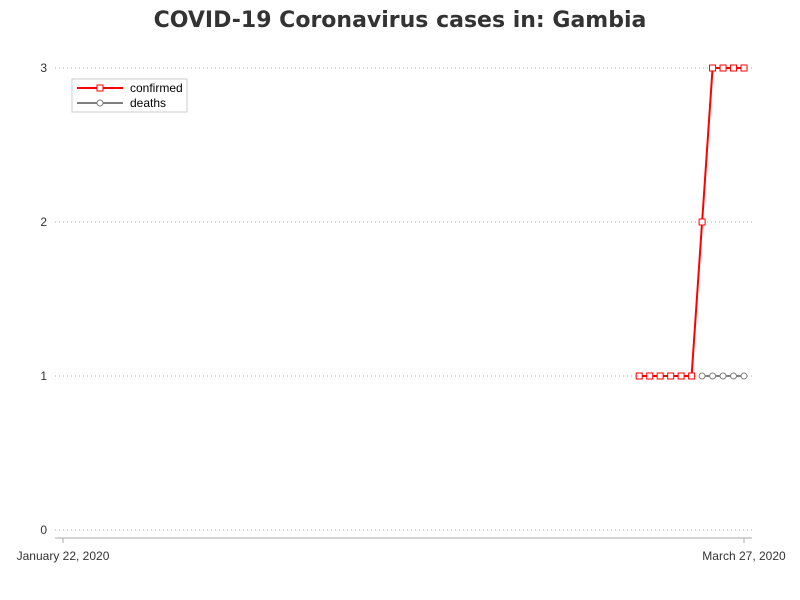 Image resolution: width=800 pixels, height=600 pixels. I want to click on x-tick-label: January 22, 2020, so click(63, 556).